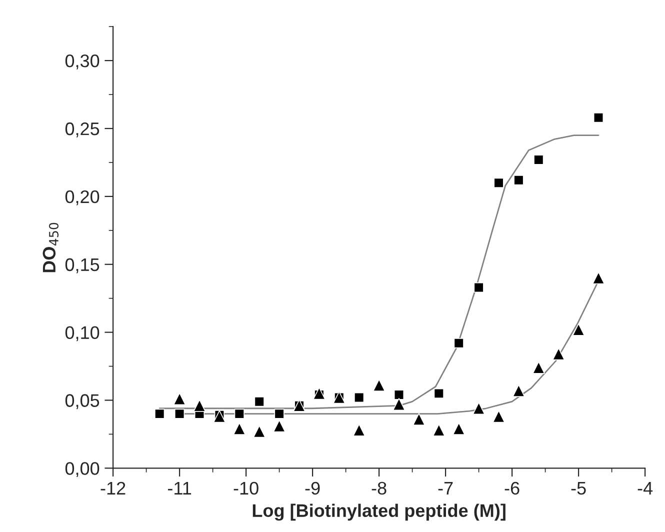 The height and width of the screenshot is (532, 665). What do you see at coordinates (82, 470) in the screenshot?
I see `y-tick-label: 0,00` at bounding box center [82, 470].